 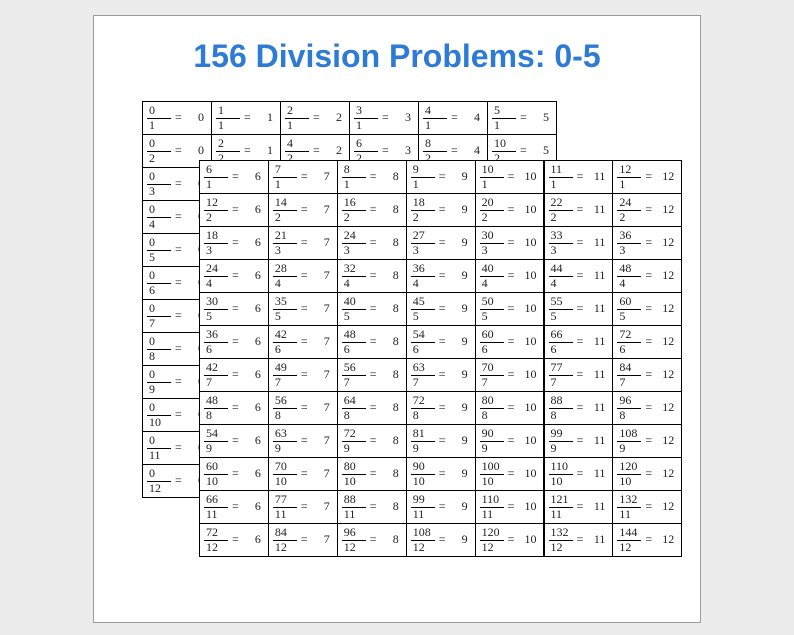 I want to click on problem-cell: 12 1 = 12, so click(x=647, y=177).